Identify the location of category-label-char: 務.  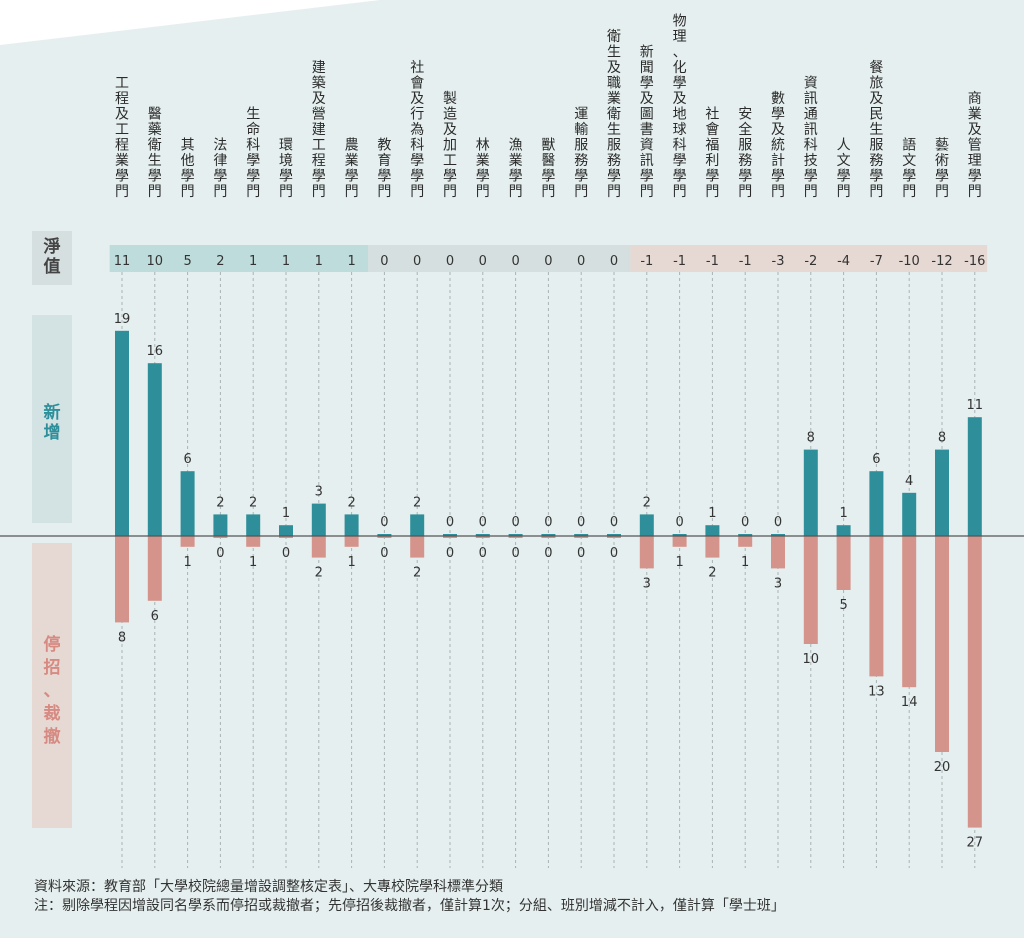
(745, 161).